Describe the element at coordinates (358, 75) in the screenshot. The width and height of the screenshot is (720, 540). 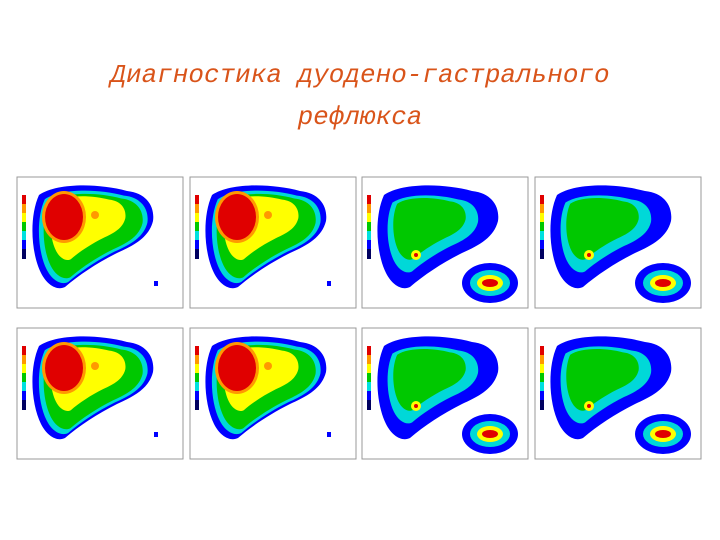
I see `title-line-1: Диагностика дуодено-гастрального` at that location.